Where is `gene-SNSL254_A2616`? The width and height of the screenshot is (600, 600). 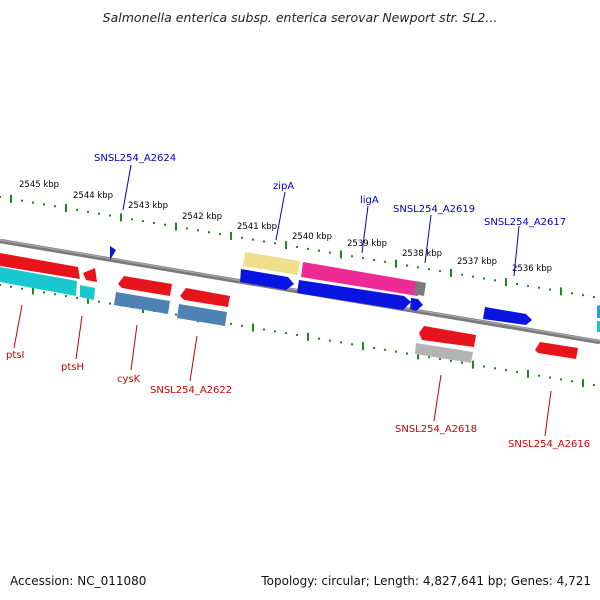
gene-SNSL254_A2616 is located at coordinates (556, 350).